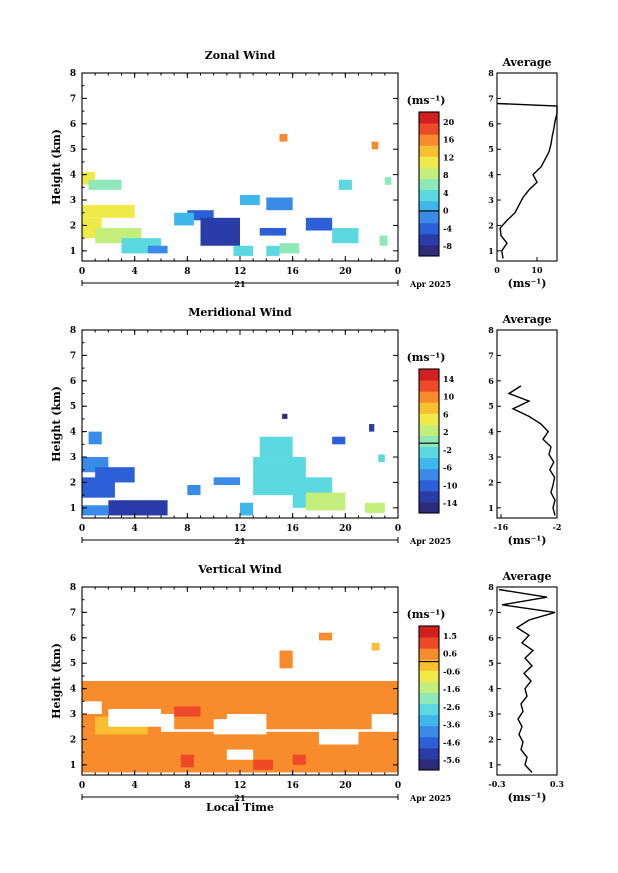 This screenshot has height=873, width=618. What do you see at coordinates (557, 784) in the screenshot?
I see `profile-x-tick-label: 0.3` at bounding box center [557, 784].